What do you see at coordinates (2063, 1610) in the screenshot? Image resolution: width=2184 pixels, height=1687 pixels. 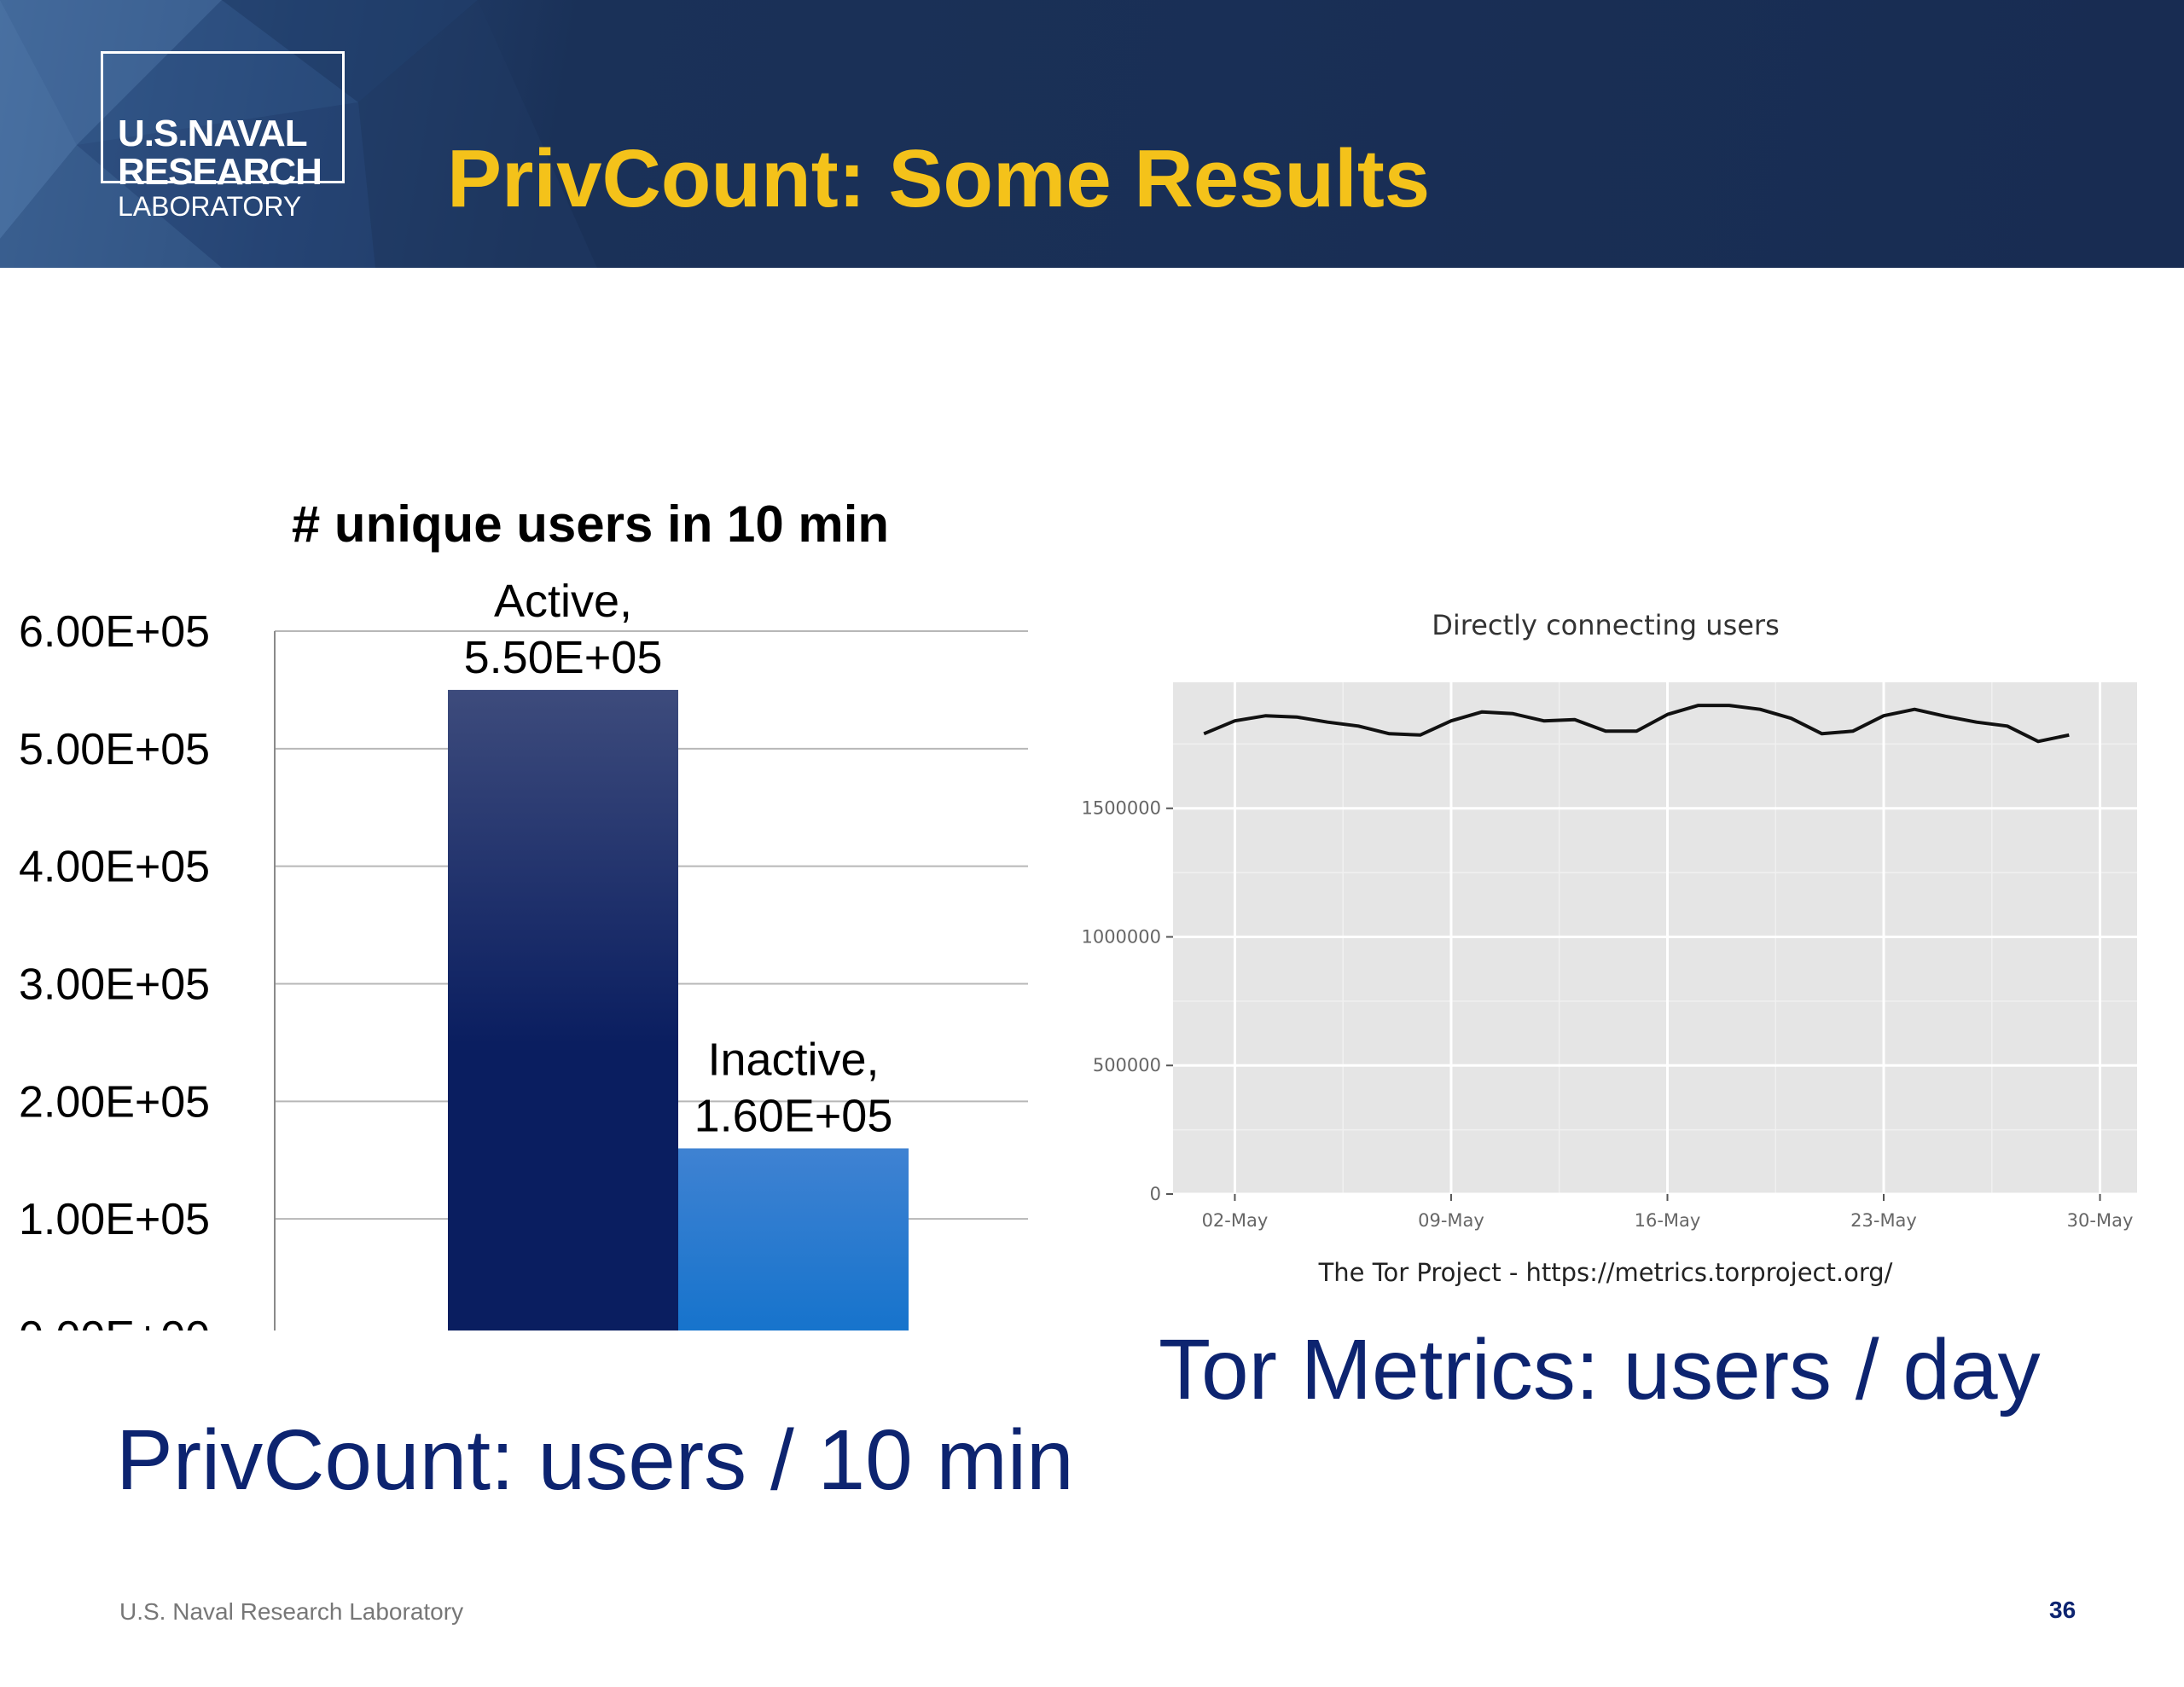 I see `page-number: 36` at bounding box center [2063, 1610].